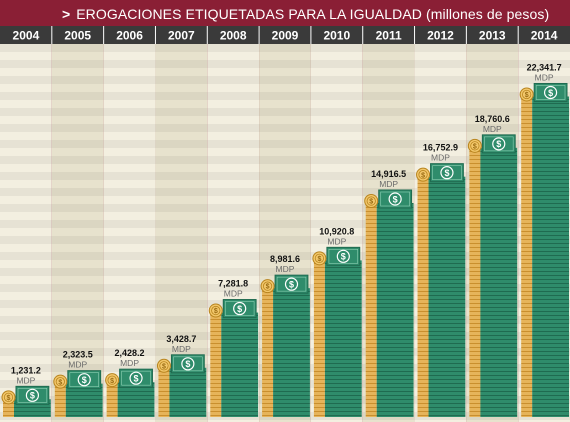 The height and width of the screenshot is (422, 570). Describe the element at coordinates (389, 36) in the screenshot. I see `year-label: 2011` at that location.